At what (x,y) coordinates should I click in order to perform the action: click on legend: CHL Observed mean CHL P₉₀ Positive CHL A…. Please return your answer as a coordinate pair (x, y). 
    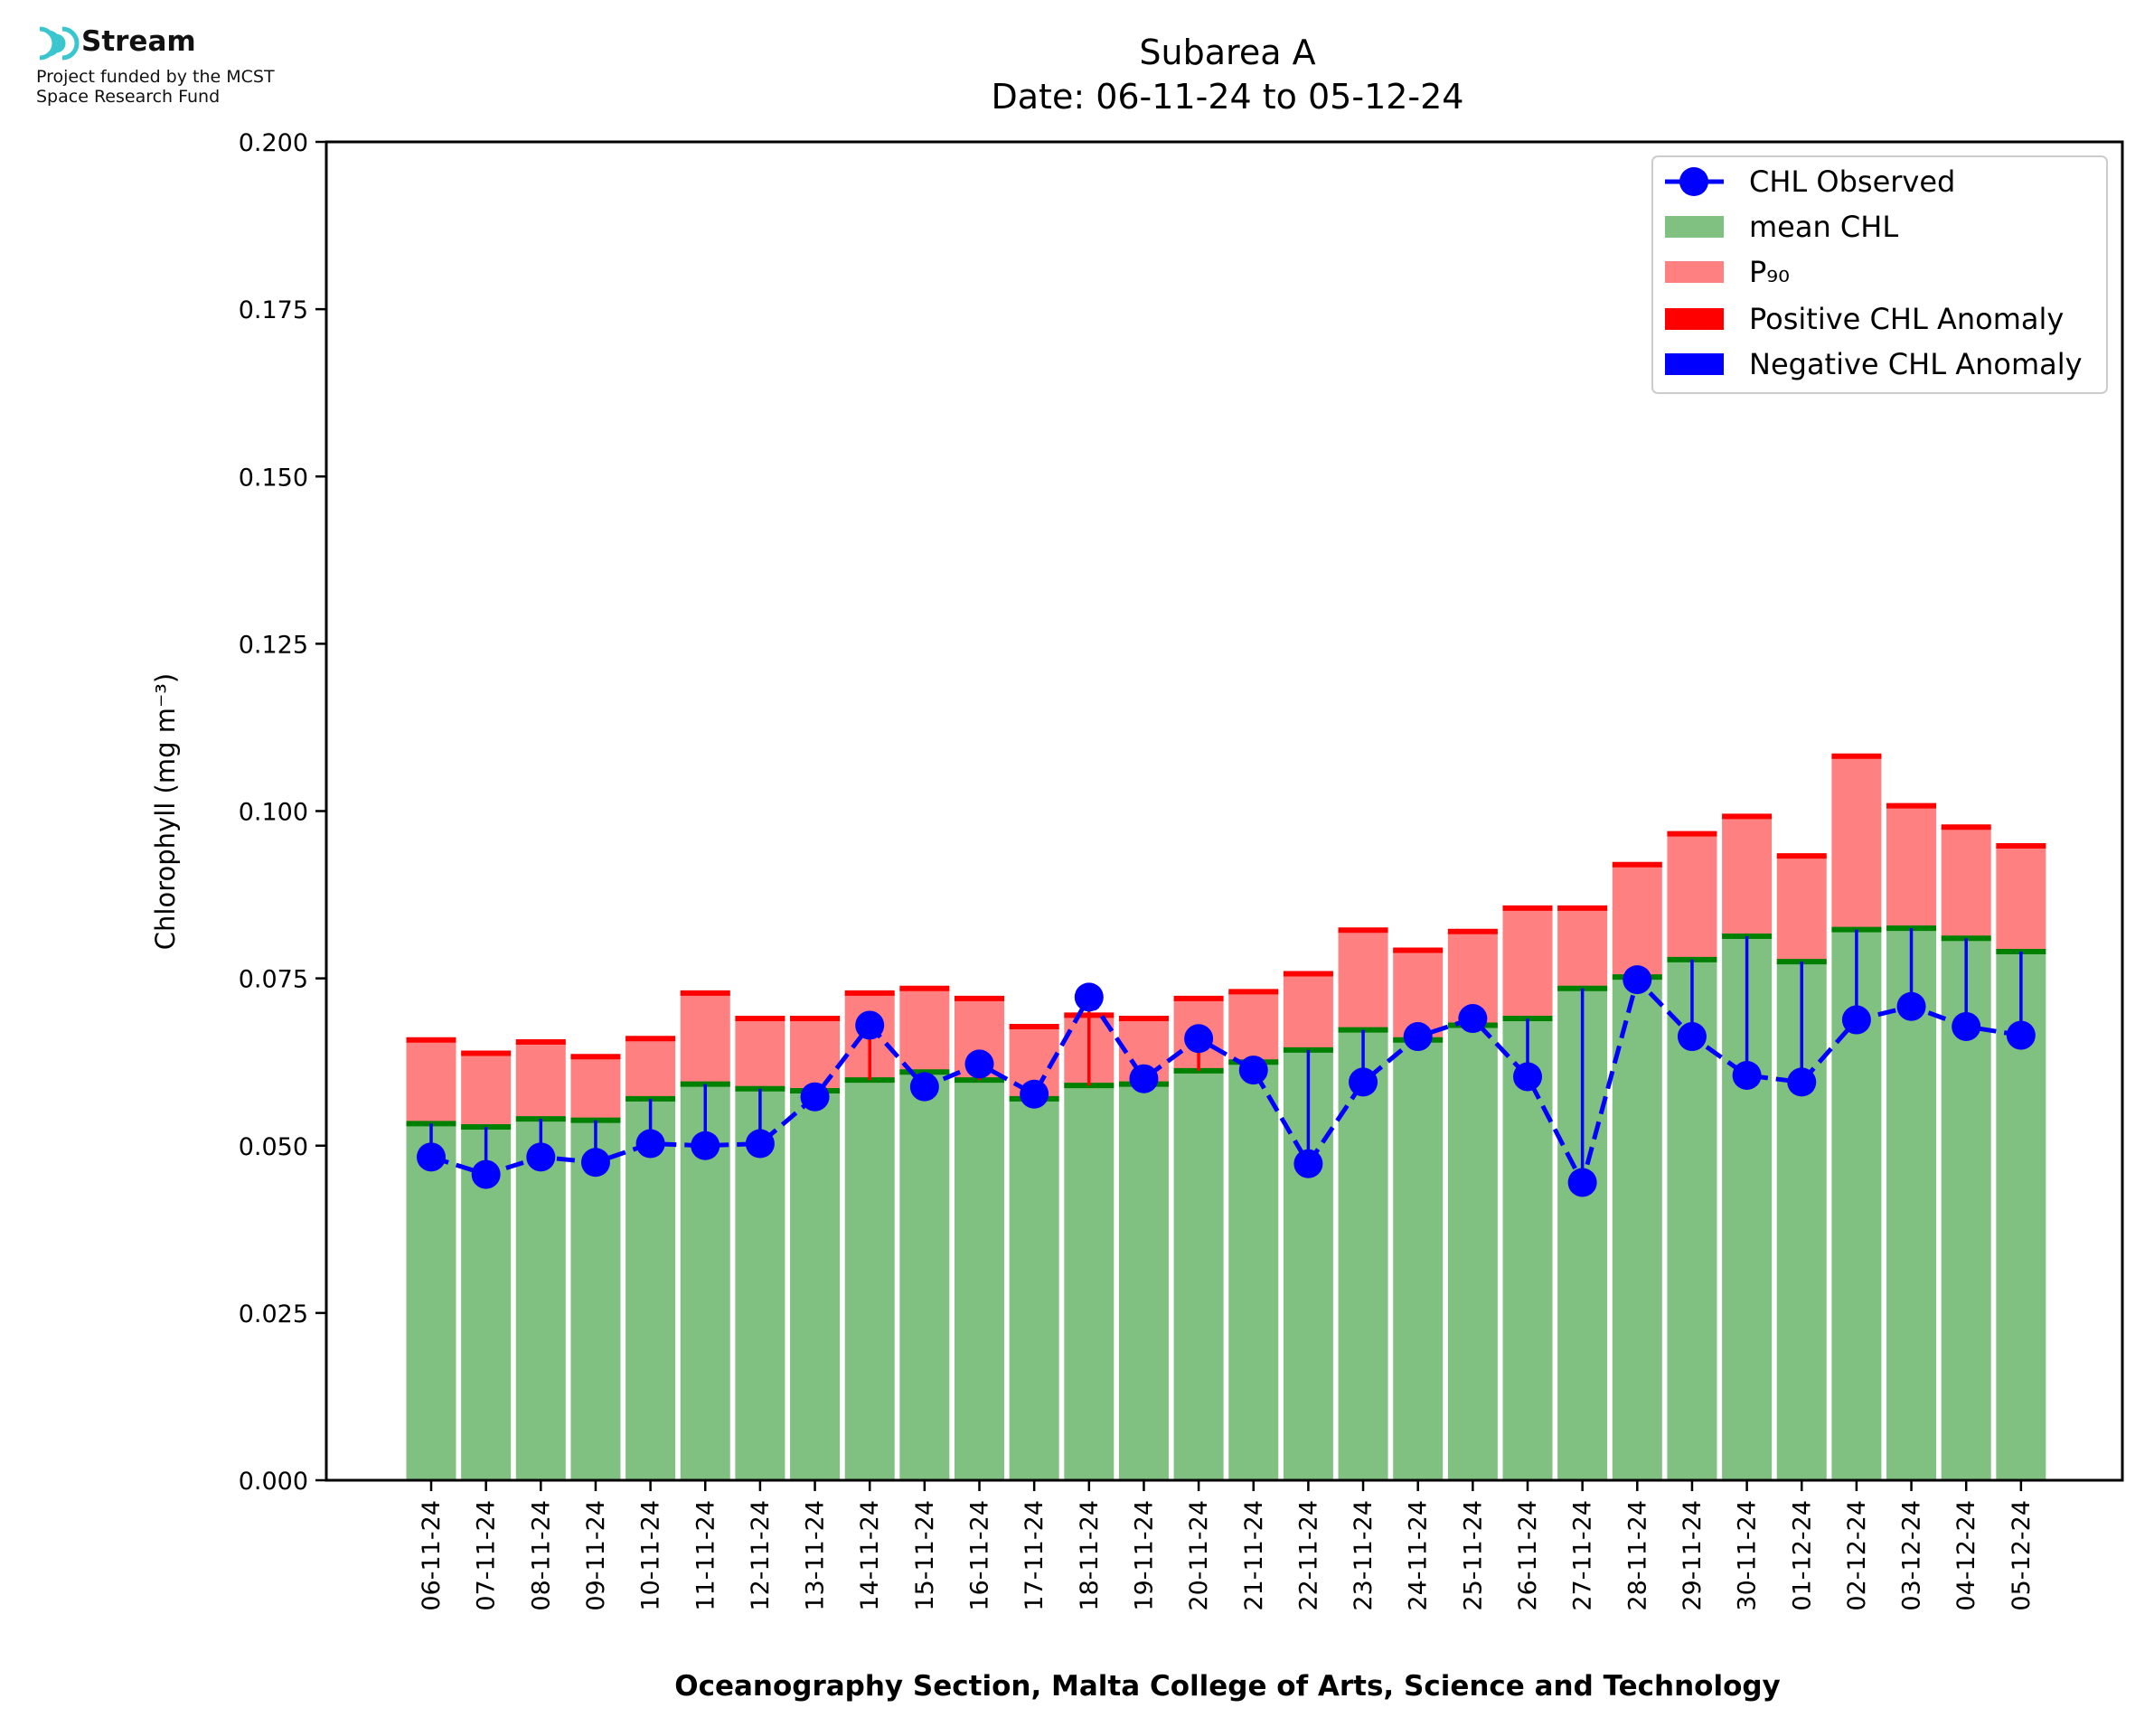
    Looking at the image, I should click on (1879, 274).